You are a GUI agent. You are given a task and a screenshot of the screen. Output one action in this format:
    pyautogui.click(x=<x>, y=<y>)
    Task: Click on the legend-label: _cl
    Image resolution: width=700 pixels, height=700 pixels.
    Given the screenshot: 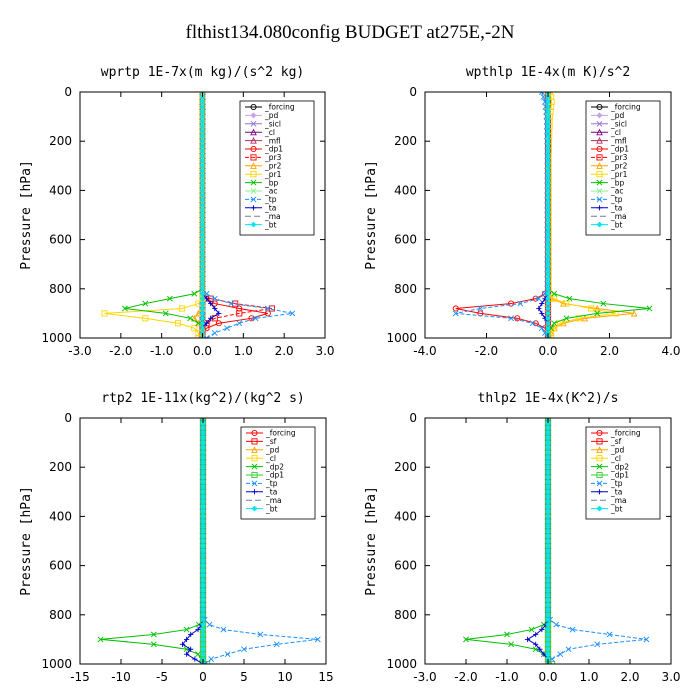 What is the action you would take?
    pyautogui.click(x=269, y=132)
    